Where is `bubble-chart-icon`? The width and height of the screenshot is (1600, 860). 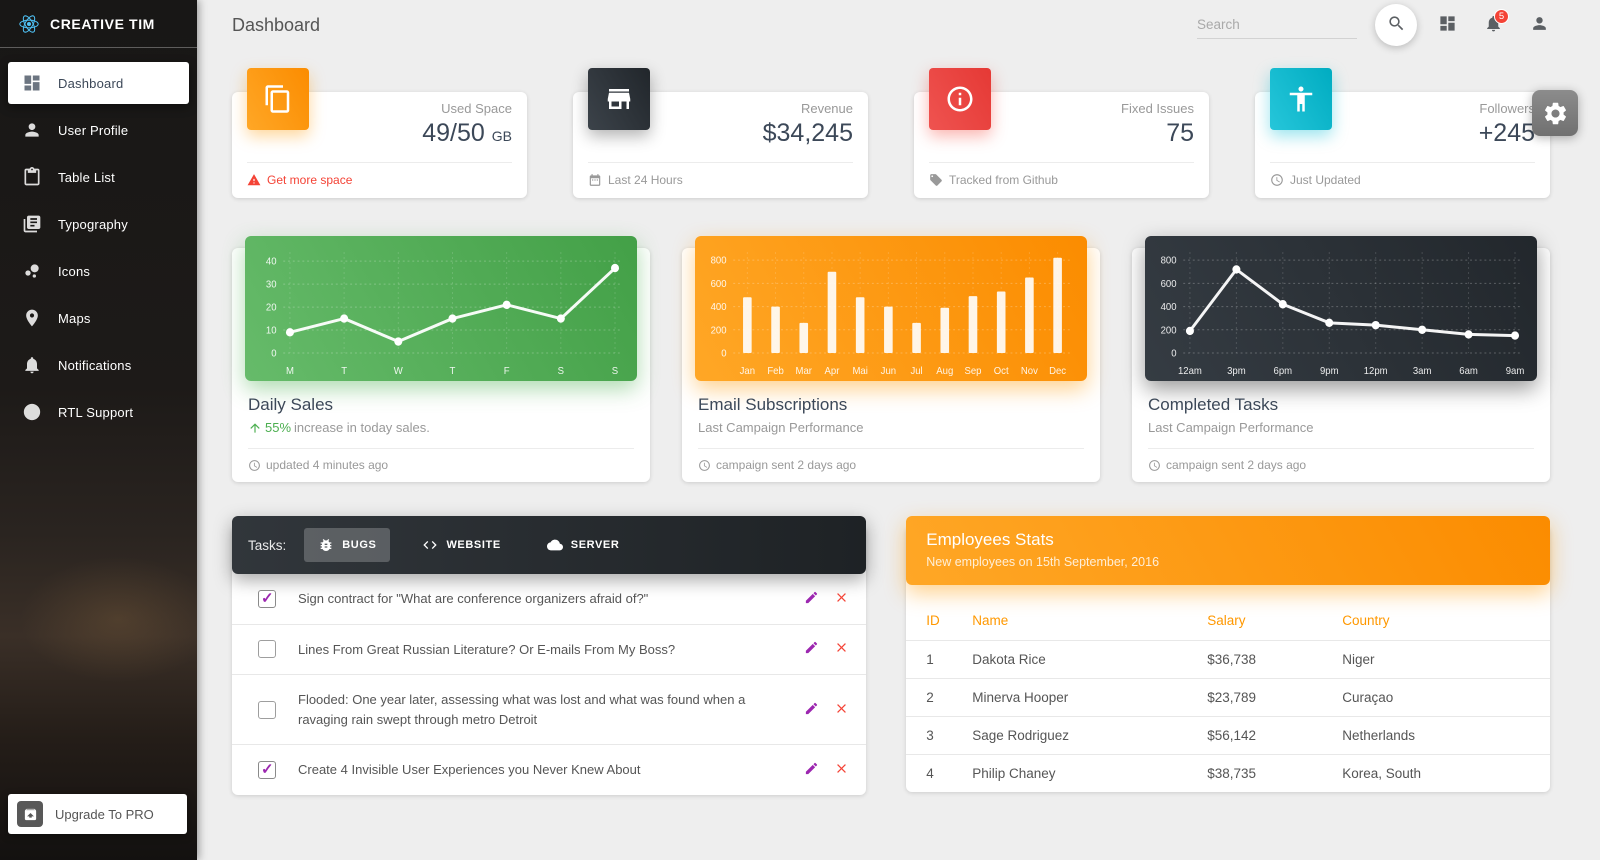 bubble-chart-icon is located at coordinates (32, 271).